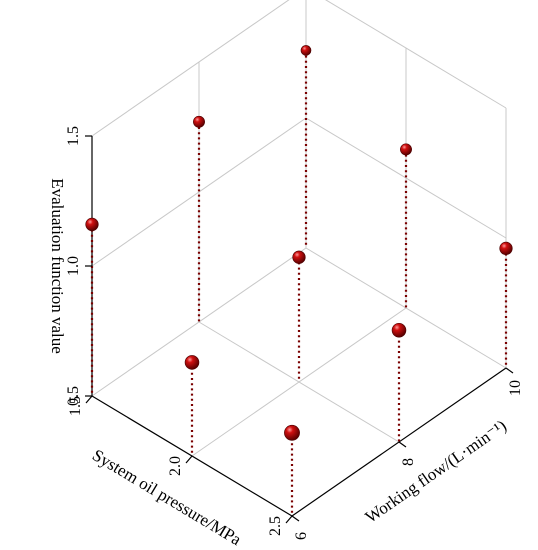 Image resolution: width=538 pixels, height=550 pixels. What do you see at coordinates (175, 466) in the screenshot?
I see `x-tick-label: 2.0` at bounding box center [175, 466].